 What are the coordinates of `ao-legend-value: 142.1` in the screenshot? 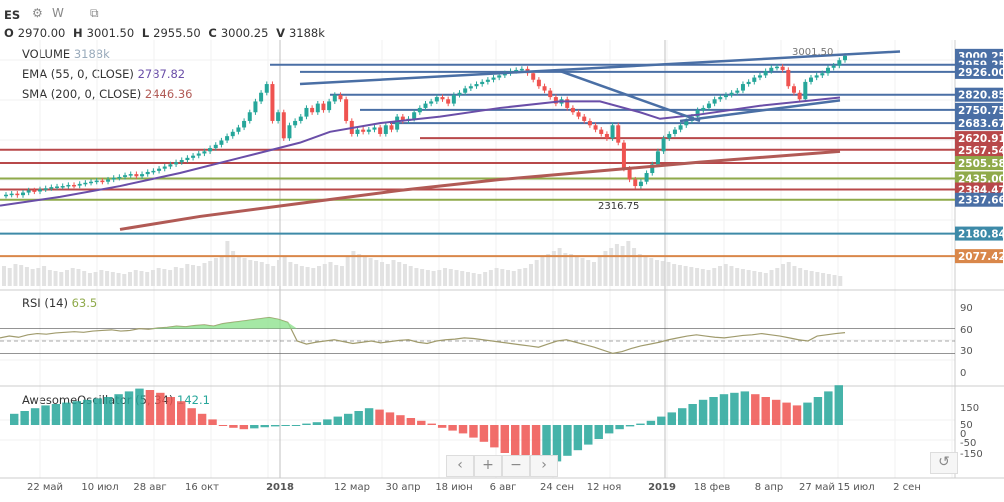 It's located at (193, 400).